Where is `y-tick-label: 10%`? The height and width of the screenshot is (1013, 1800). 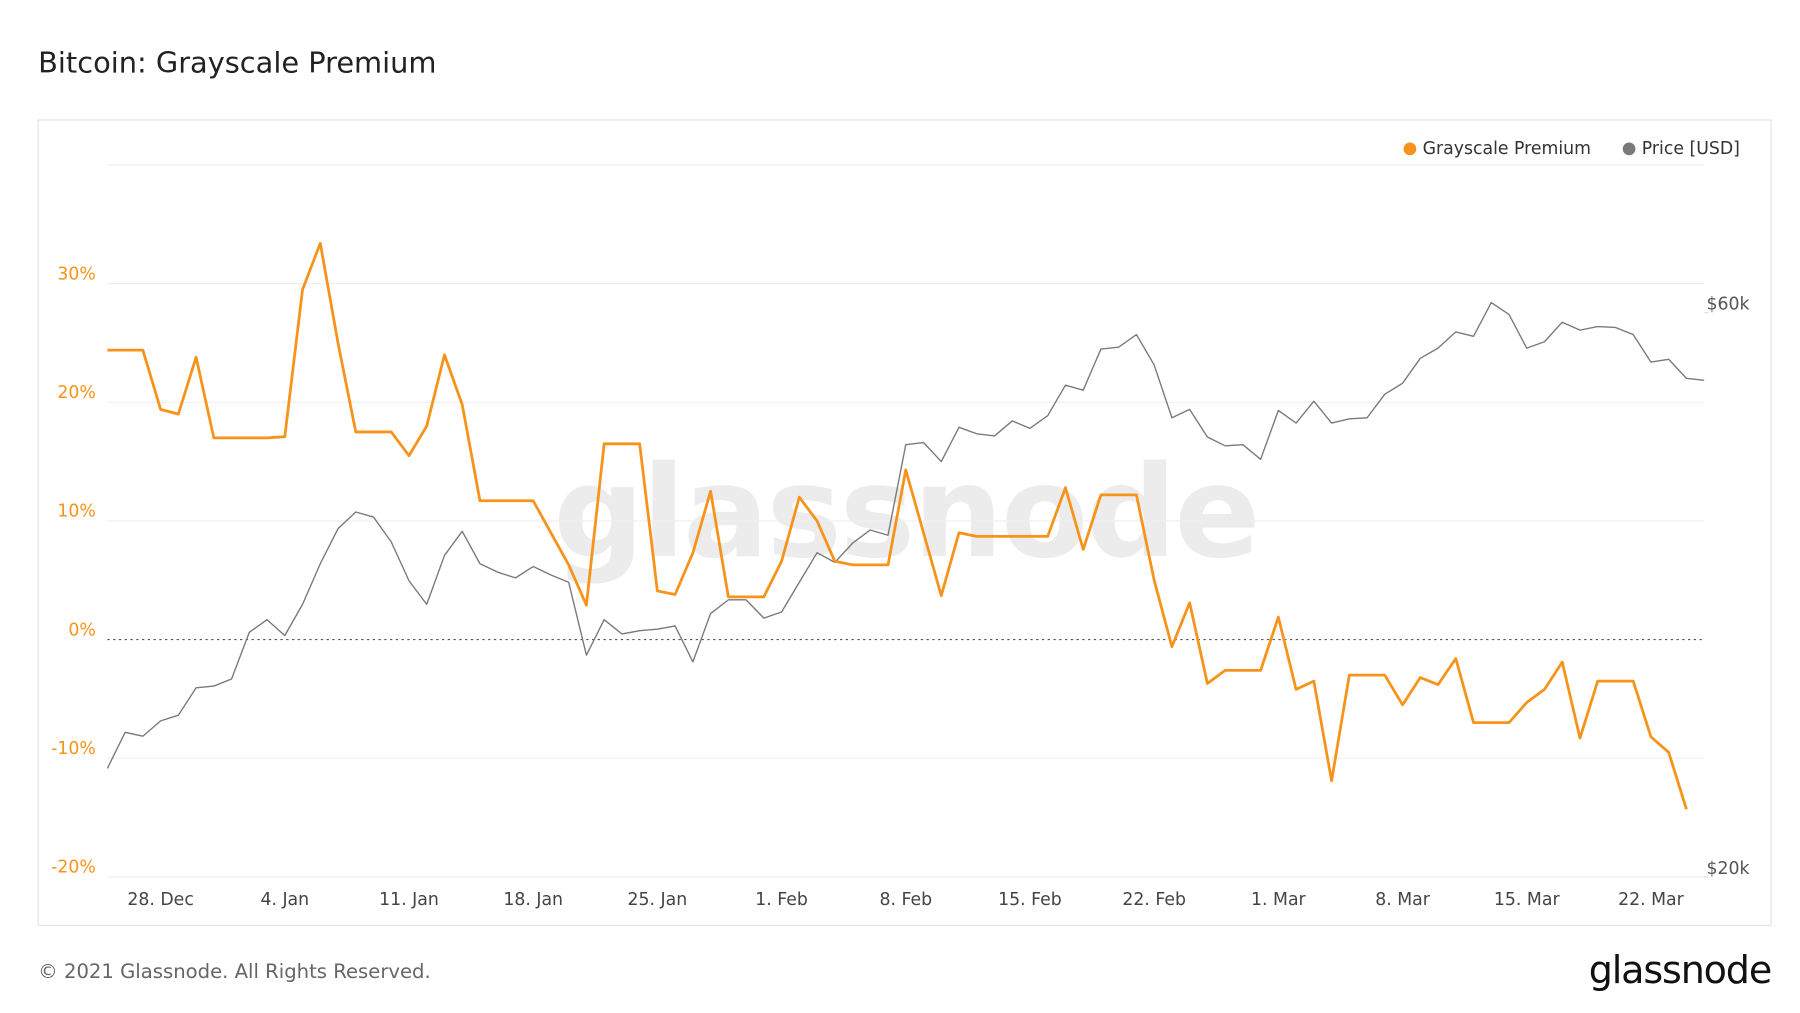 y-tick-label: 10% is located at coordinates (76, 512).